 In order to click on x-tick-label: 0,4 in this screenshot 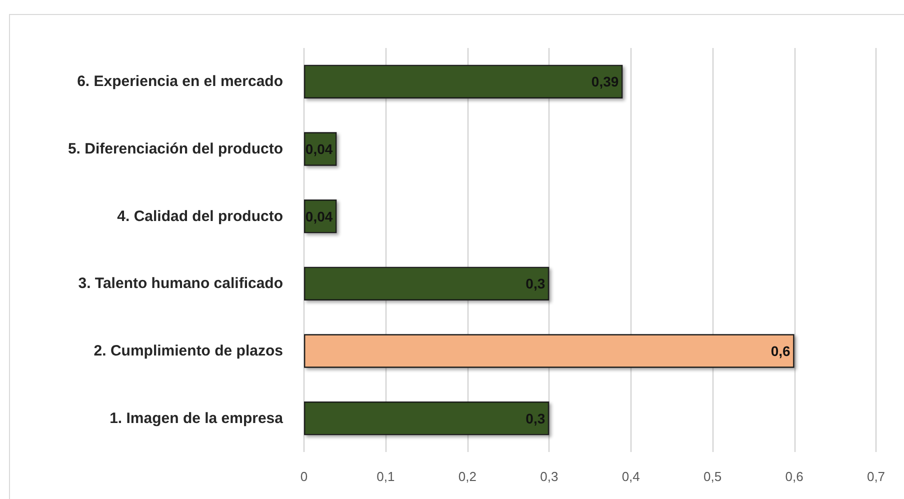, I will do `click(631, 476)`.